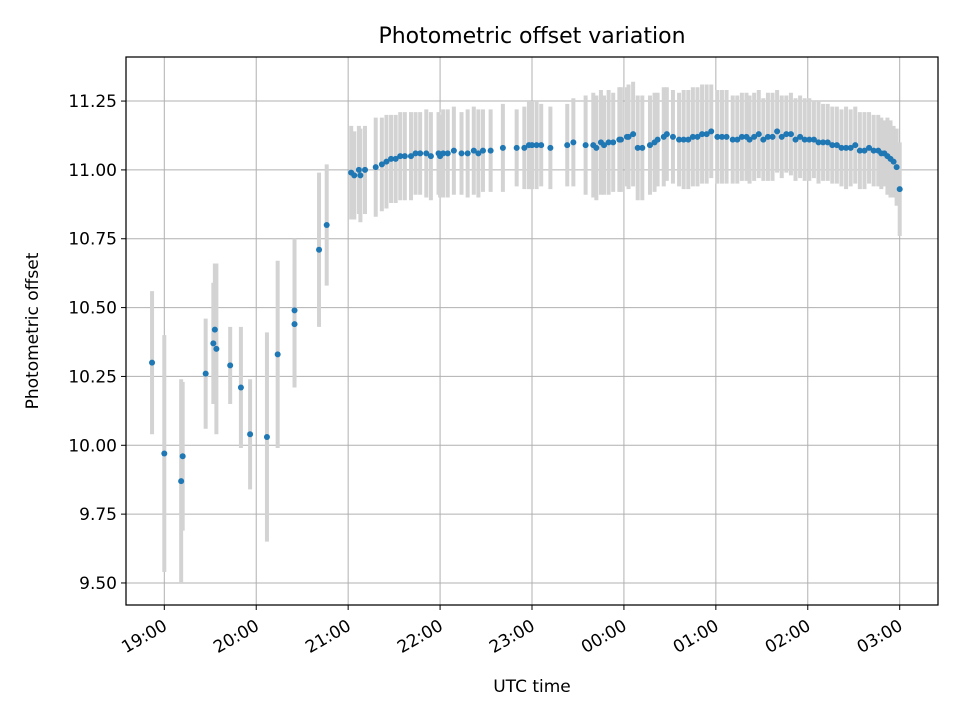 This screenshot has height=720, width=960. What do you see at coordinates (98, 515) in the screenshot?
I see `y-tick-label: 9.75` at bounding box center [98, 515].